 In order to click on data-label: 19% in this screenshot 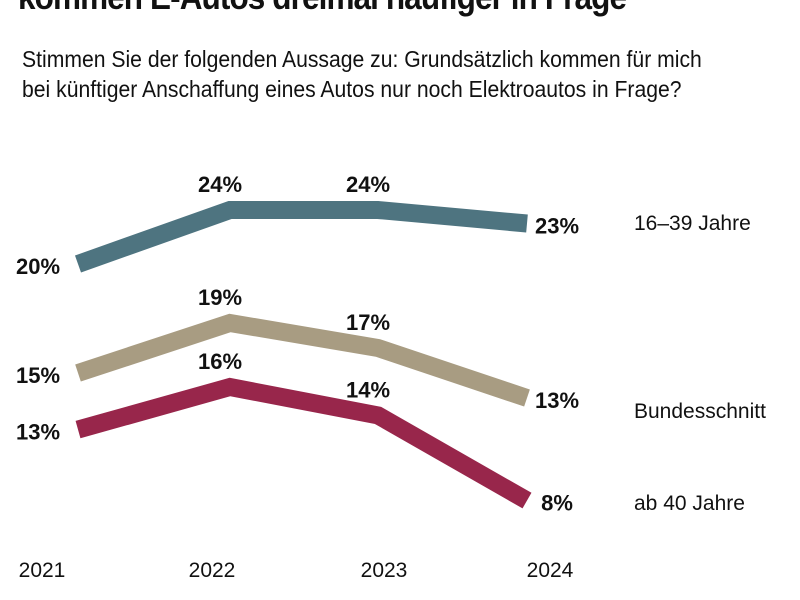, I will do `click(220, 297)`.